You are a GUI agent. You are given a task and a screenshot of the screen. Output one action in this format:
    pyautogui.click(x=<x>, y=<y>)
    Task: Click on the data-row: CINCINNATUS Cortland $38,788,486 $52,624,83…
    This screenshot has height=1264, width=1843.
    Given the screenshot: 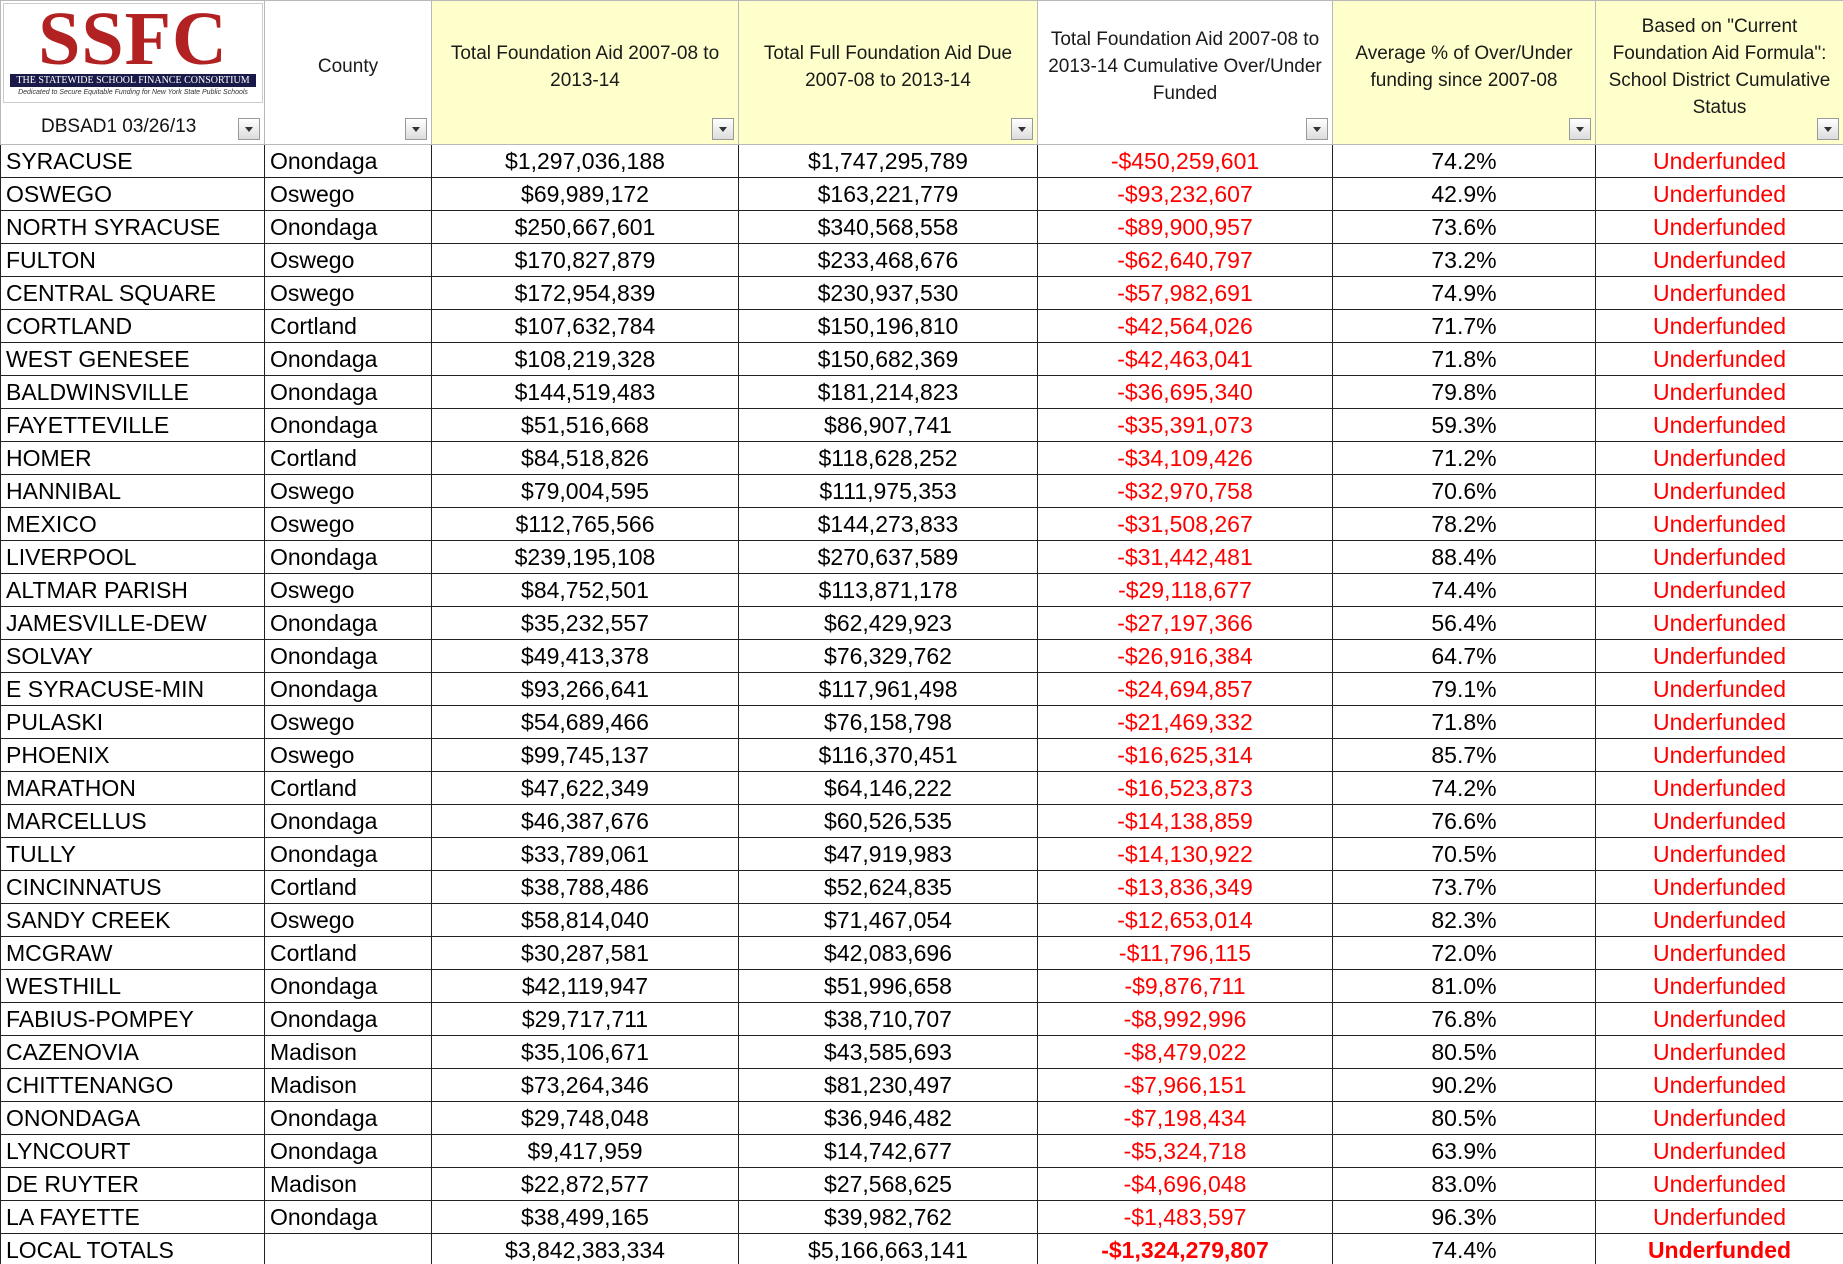 What is the action you would take?
    pyautogui.click(x=921, y=887)
    